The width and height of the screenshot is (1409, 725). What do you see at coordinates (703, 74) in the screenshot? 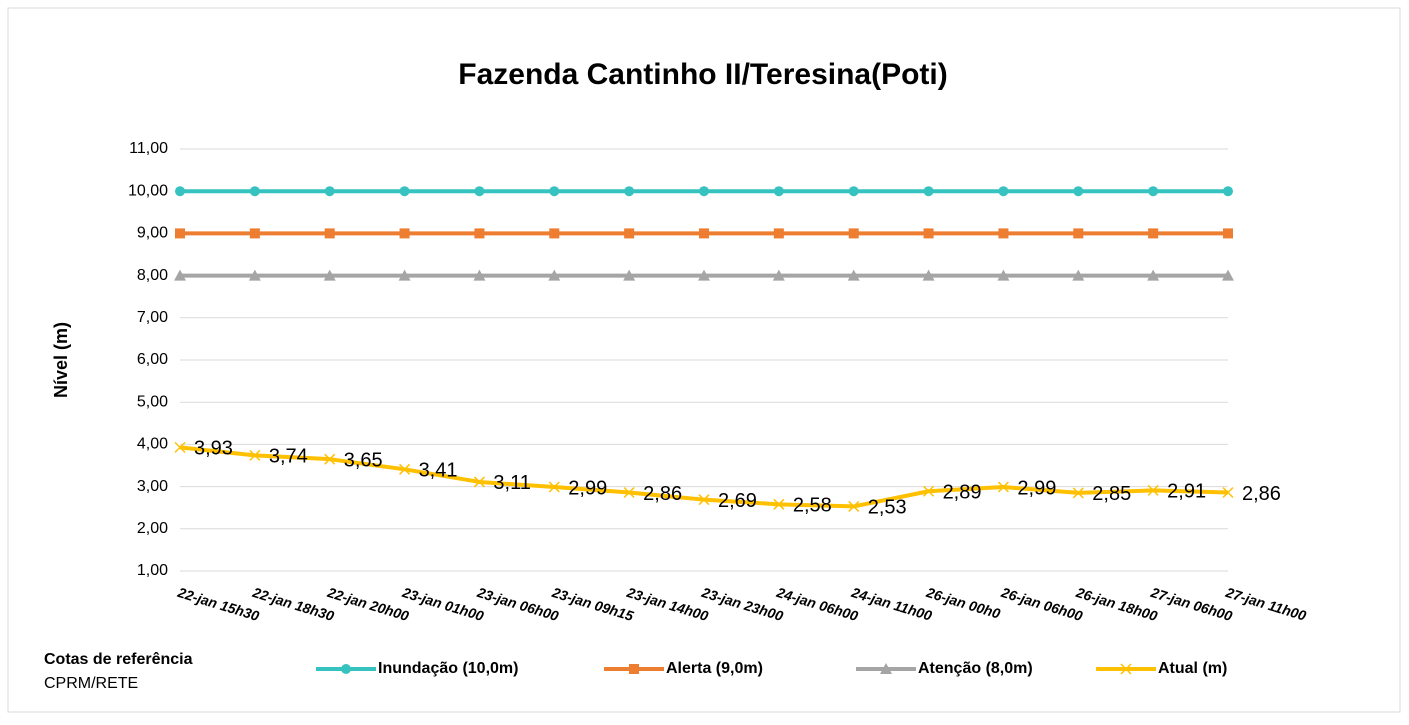
I see `chart-title: Fazenda Cantinho II/Teresina(Poti)` at bounding box center [703, 74].